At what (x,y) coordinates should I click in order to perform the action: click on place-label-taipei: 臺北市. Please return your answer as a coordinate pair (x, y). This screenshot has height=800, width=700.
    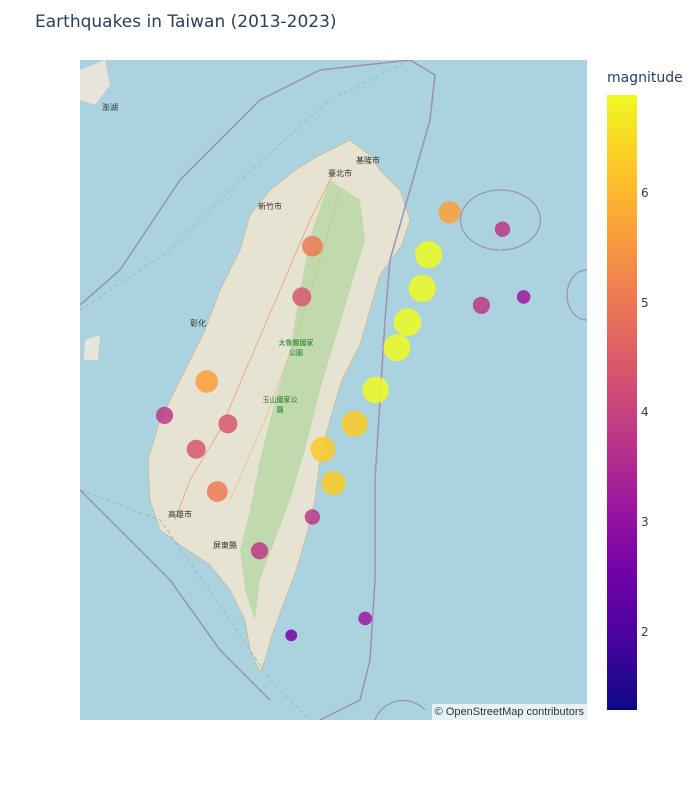
    Looking at the image, I should click on (340, 173).